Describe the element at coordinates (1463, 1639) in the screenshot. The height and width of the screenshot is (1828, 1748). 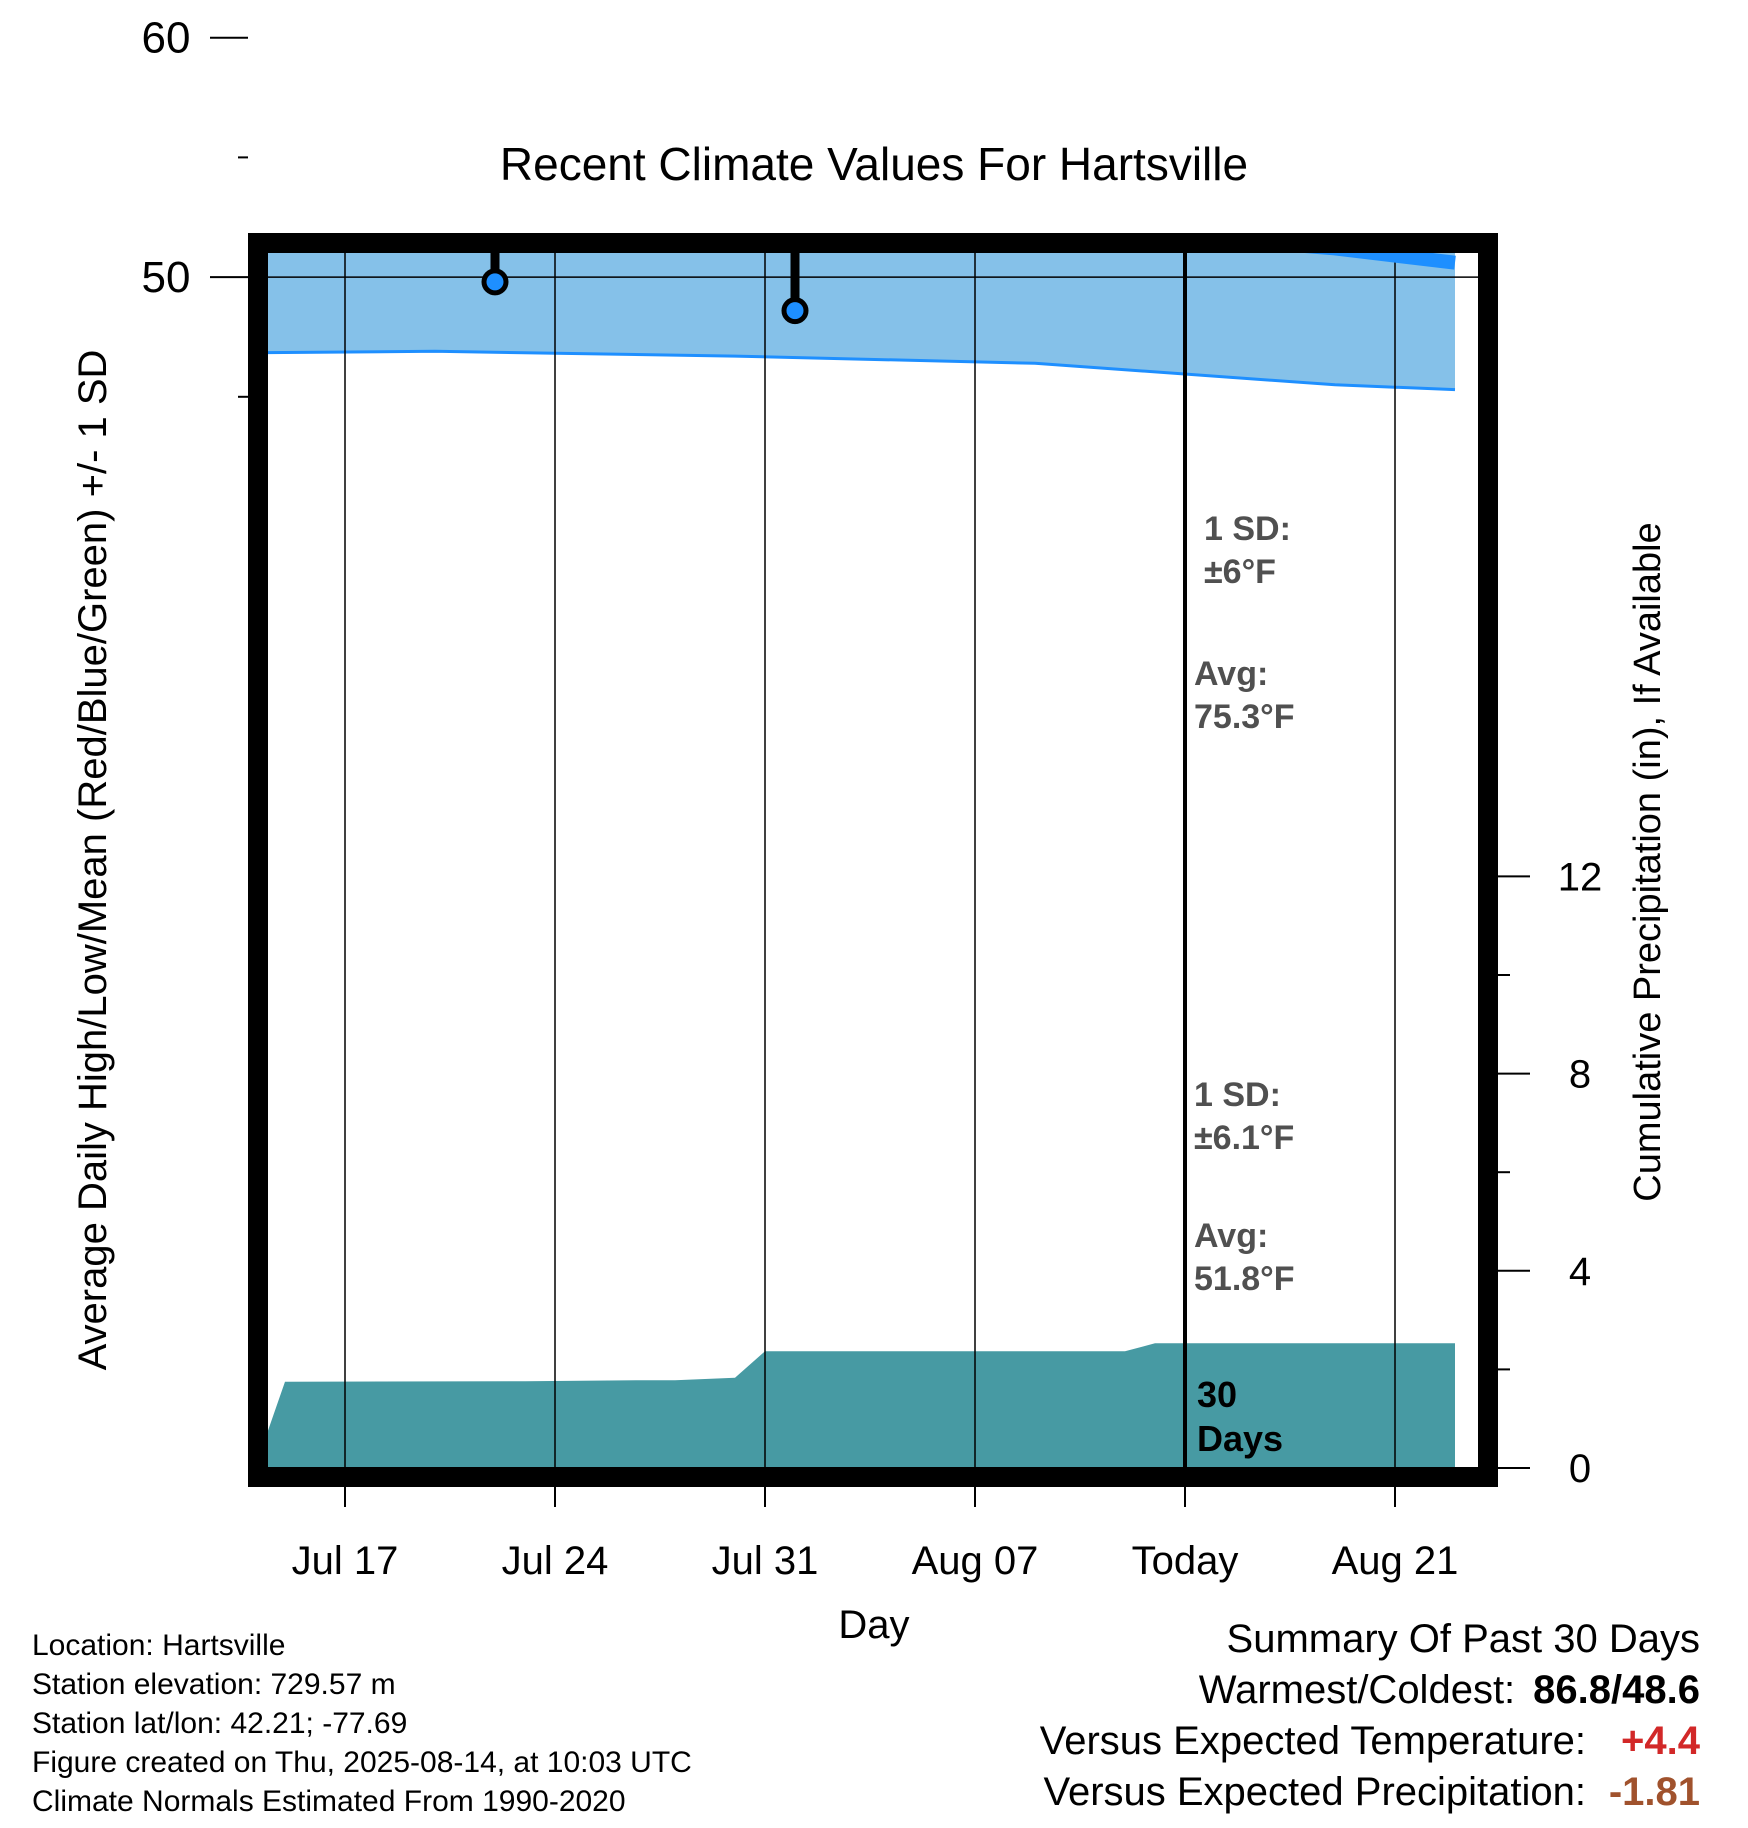
I see `summary-title: Summary Of Past 30 Days` at that location.